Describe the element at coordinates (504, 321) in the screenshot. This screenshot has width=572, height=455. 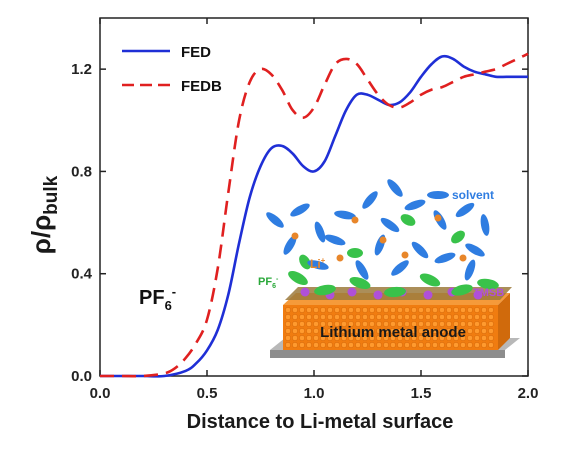
I see `inset-anode-side` at that location.